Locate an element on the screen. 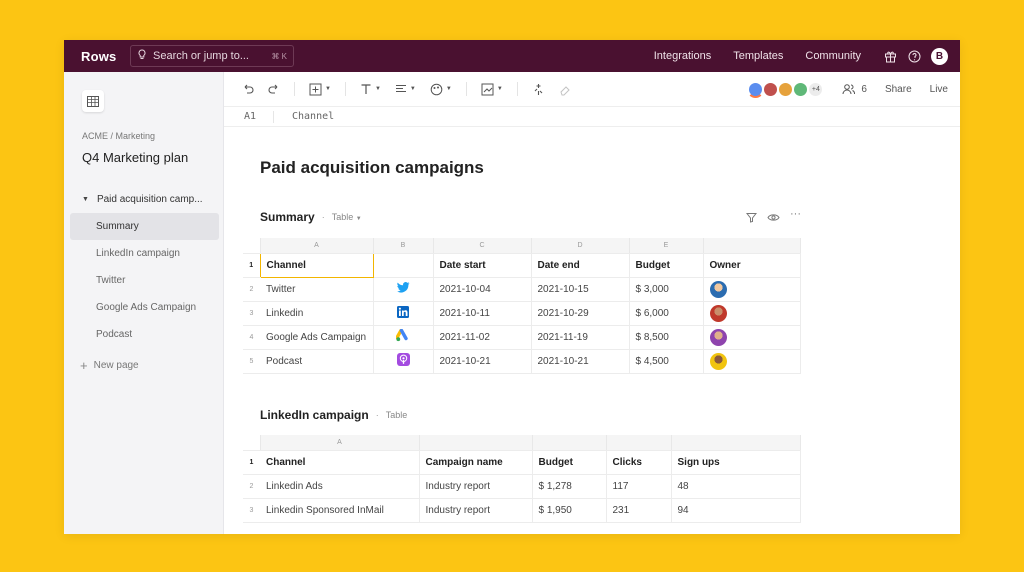 The height and width of the screenshot is (572, 1024). nav-community: Community is located at coordinates (833, 56).